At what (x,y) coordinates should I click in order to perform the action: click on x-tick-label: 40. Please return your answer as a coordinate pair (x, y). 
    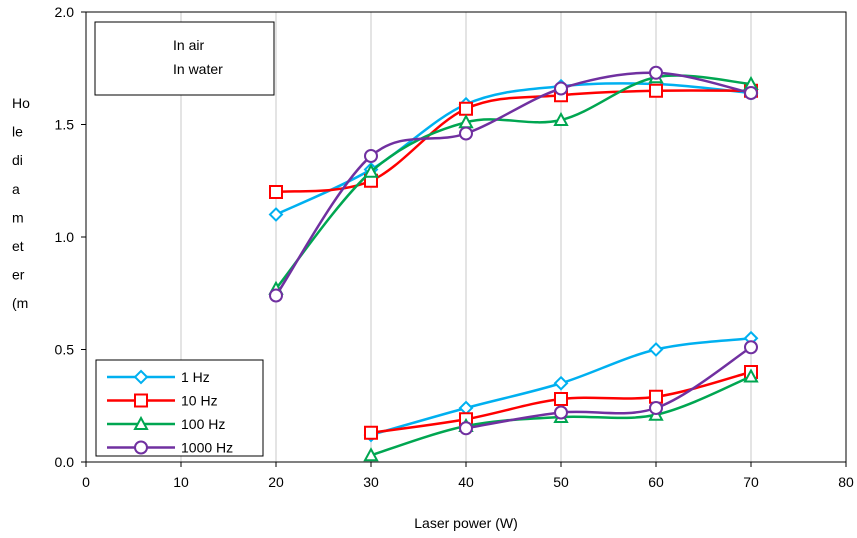
    Looking at the image, I should click on (466, 482).